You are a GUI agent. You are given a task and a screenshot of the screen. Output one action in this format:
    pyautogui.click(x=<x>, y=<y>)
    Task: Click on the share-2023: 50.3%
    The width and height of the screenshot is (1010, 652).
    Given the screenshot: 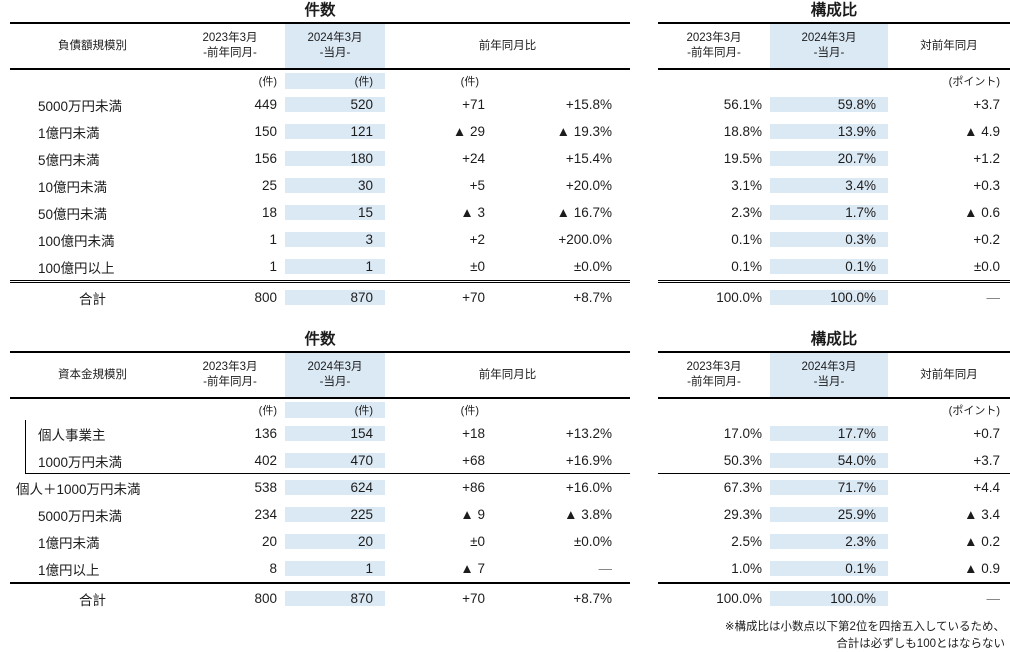 What is the action you would take?
    pyautogui.click(x=742, y=460)
    